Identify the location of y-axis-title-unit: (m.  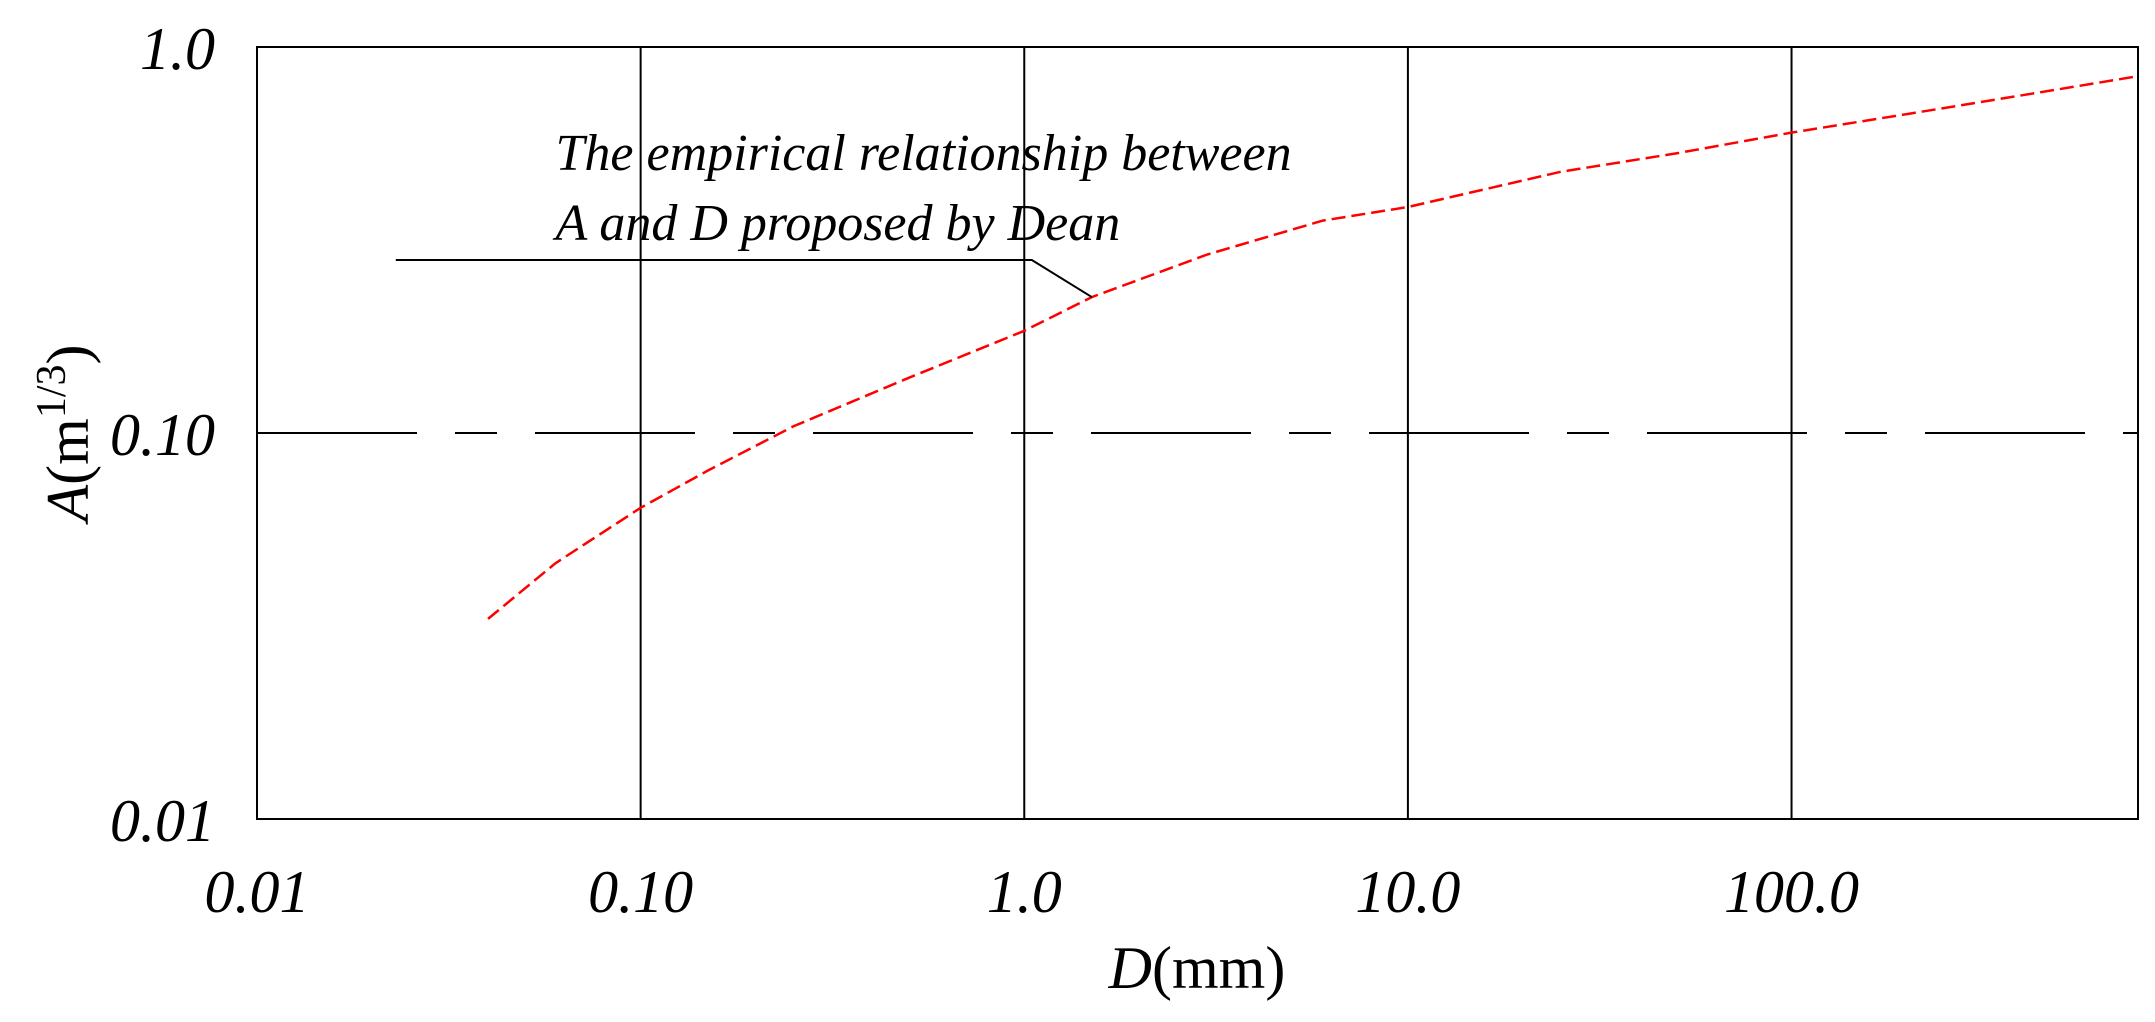
(68, 451).